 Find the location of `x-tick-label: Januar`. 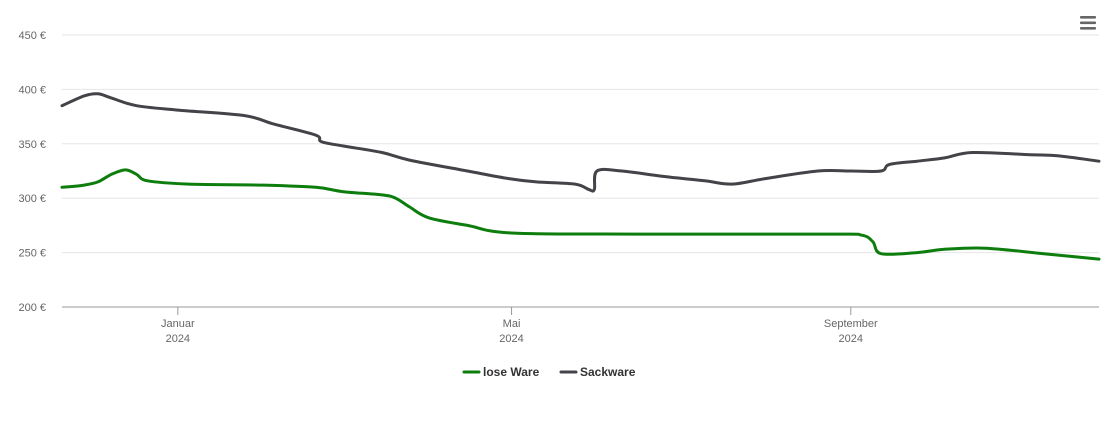

x-tick-label: Januar is located at coordinates (178, 324).